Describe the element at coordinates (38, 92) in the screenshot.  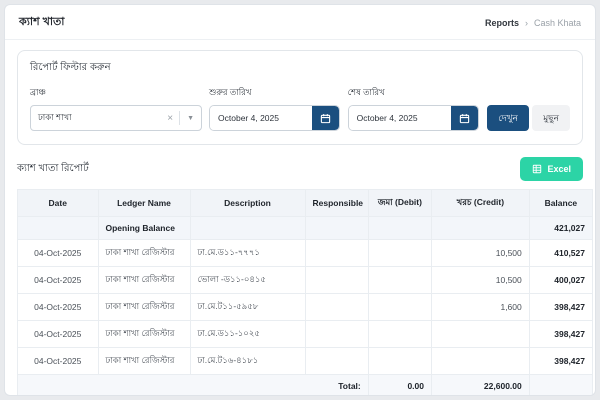
I see `branch-label: ব্রাঞ্চ` at that location.